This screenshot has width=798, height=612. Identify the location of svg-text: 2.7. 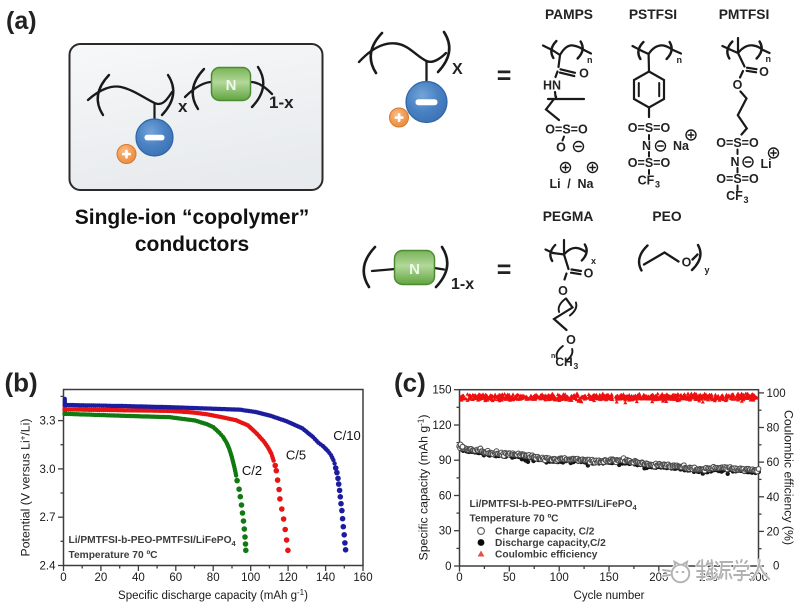
(48, 518).